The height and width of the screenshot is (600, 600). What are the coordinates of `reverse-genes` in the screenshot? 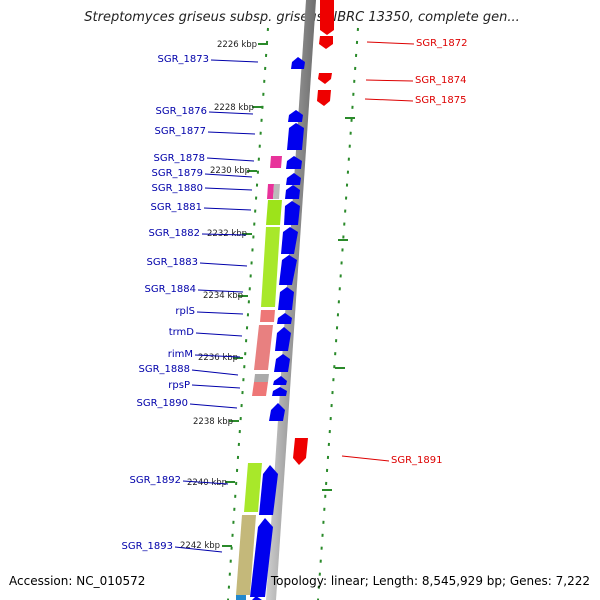 It's located at (313, 232).